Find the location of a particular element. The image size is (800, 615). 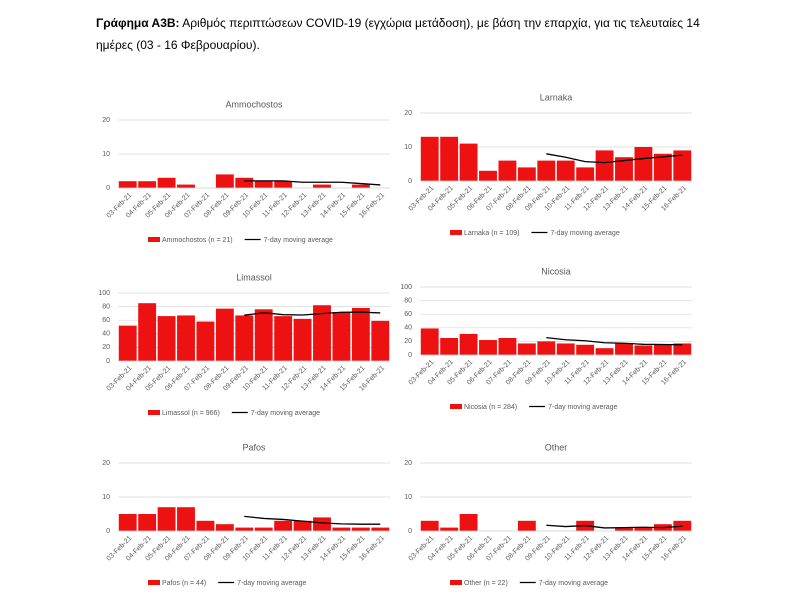

chart-title: Limassol is located at coordinates (254, 277).